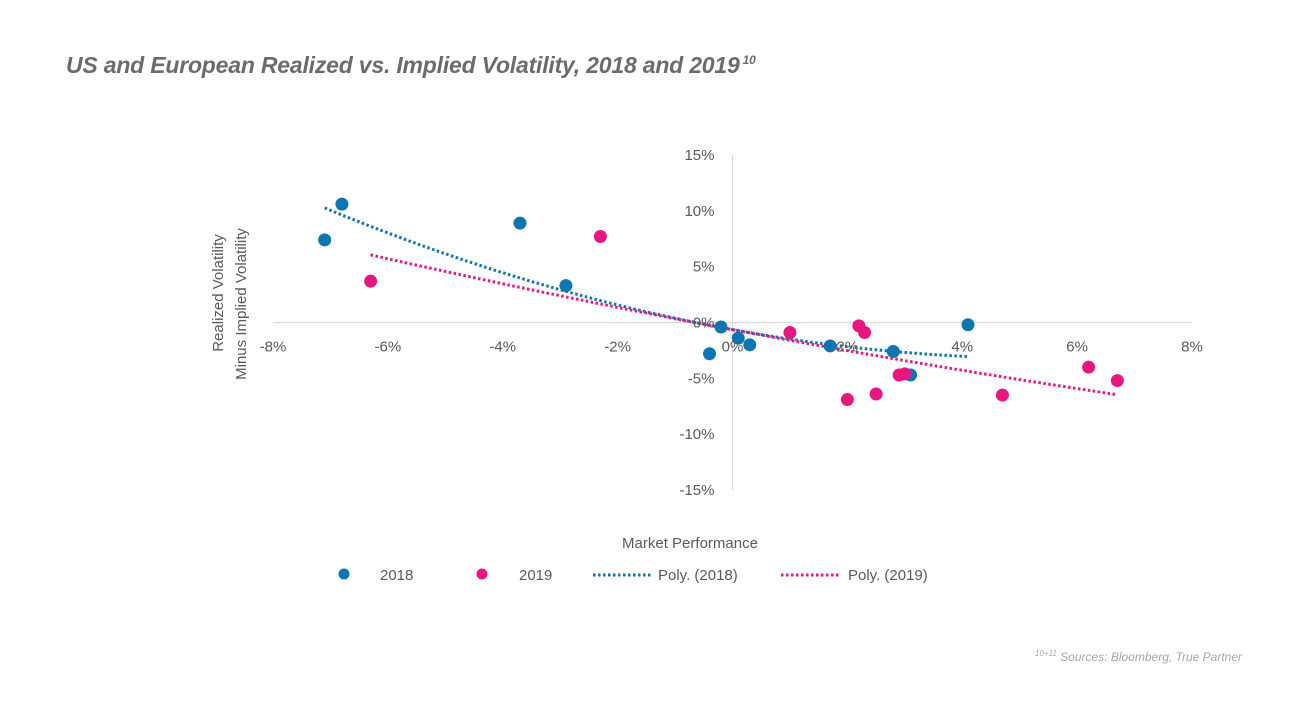  What do you see at coordinates (633, 575) in the screenshot?
I see `legend: 2018 2019 Poly. (2018) Poly. (2019)` at bounding box center [633, 575].